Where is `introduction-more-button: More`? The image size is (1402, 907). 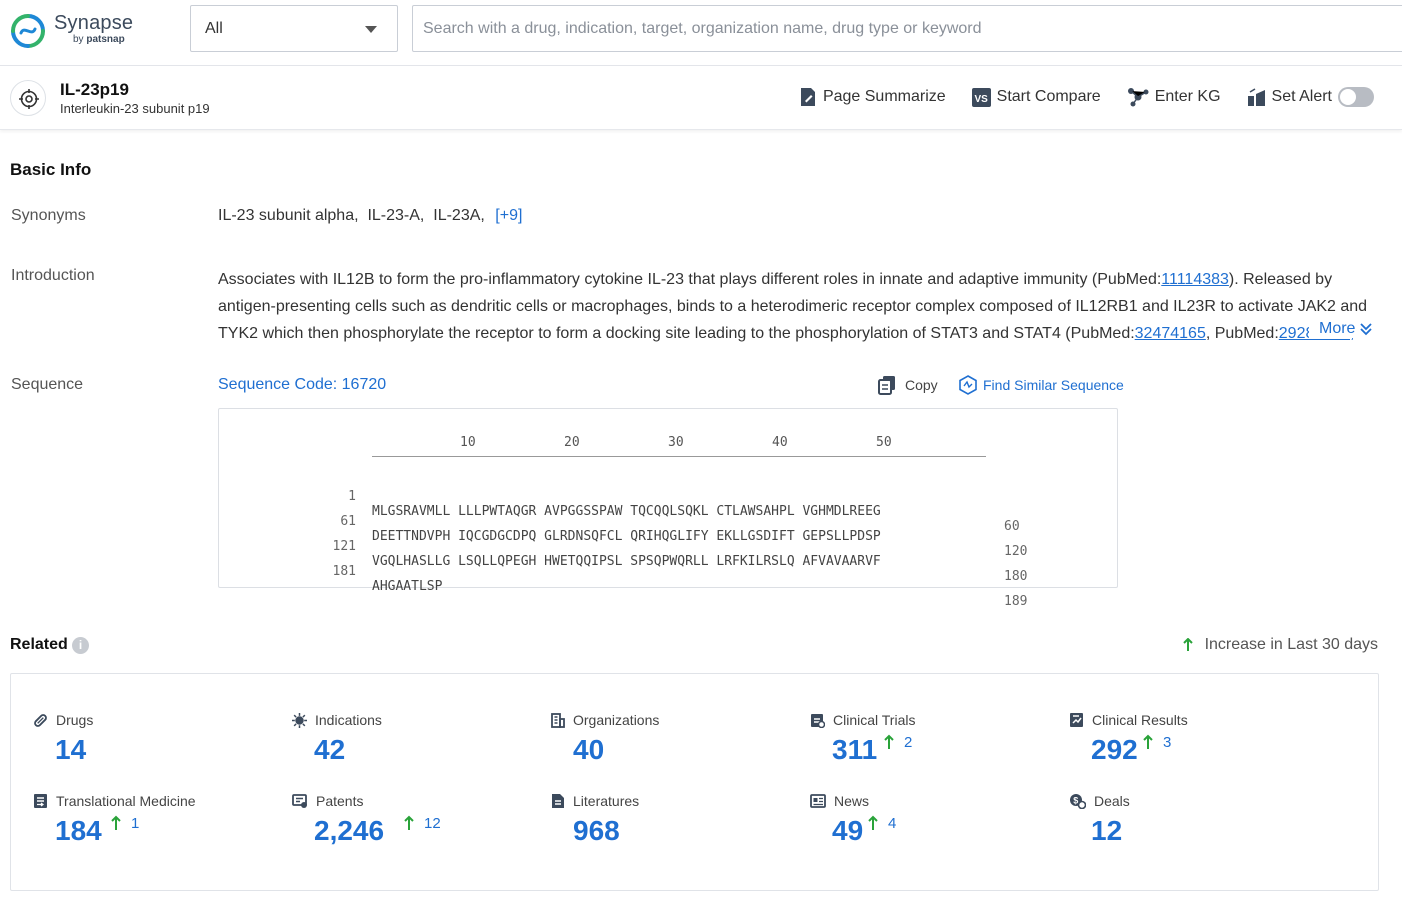 introduction-more-button: More is located at coordinates (1341, 329).